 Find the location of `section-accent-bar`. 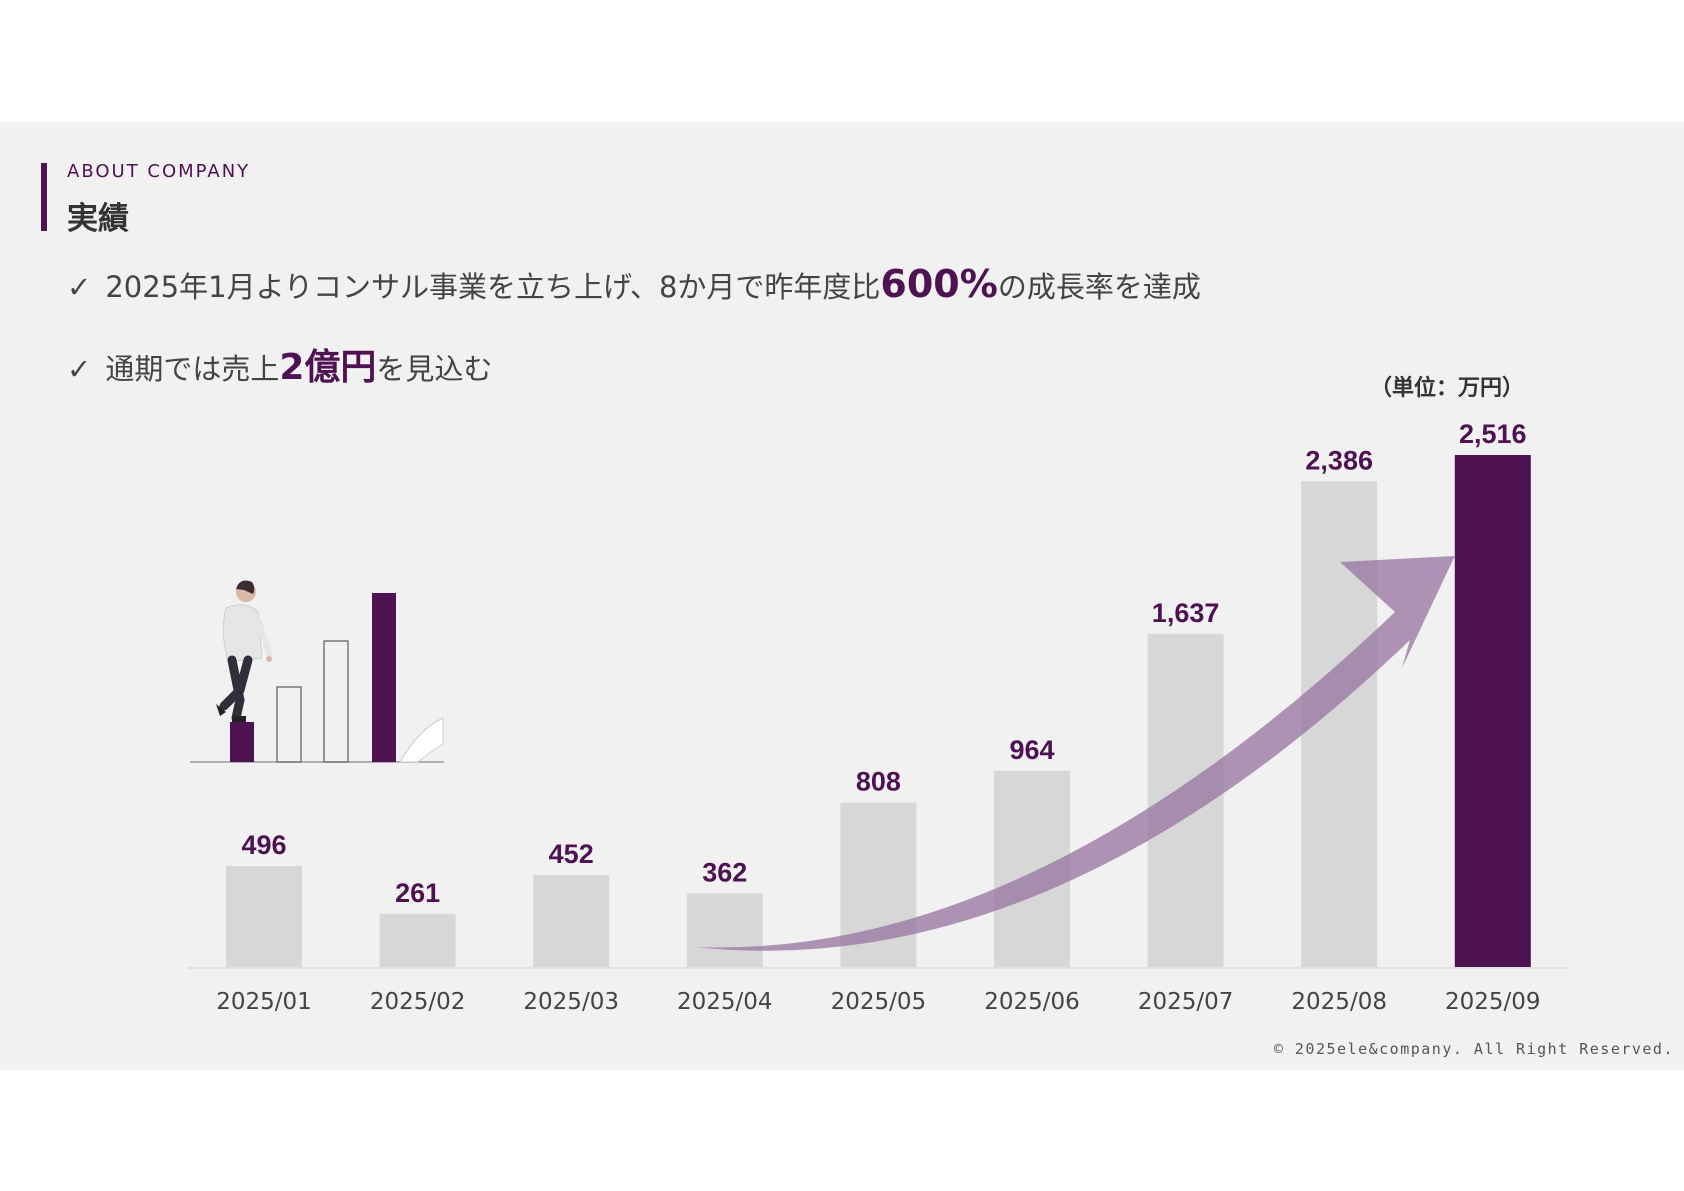

section-accent-bar is located at coordinates (44, 197).